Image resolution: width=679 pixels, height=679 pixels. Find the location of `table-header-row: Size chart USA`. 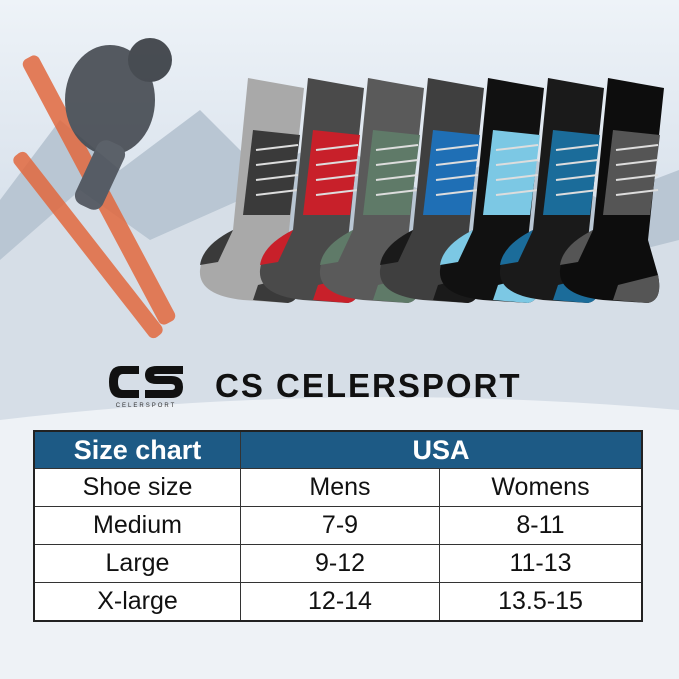

table-header-row: Size chart USA is located at coordinates (338, 449).